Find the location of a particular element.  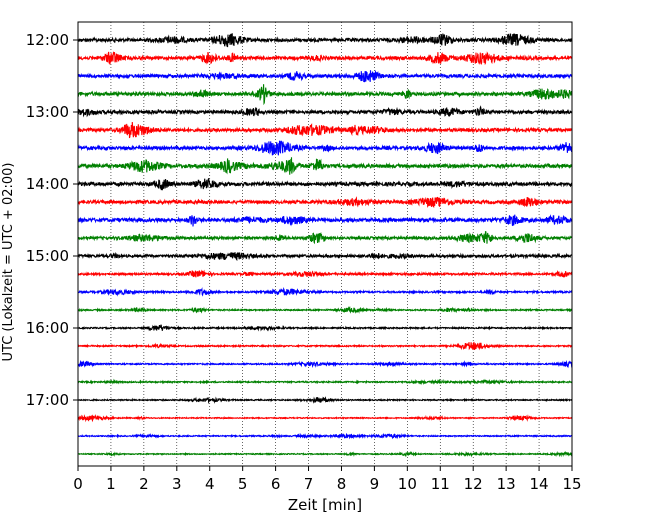

y-tick-label: 16:00 is located at coordinates (47, 328).